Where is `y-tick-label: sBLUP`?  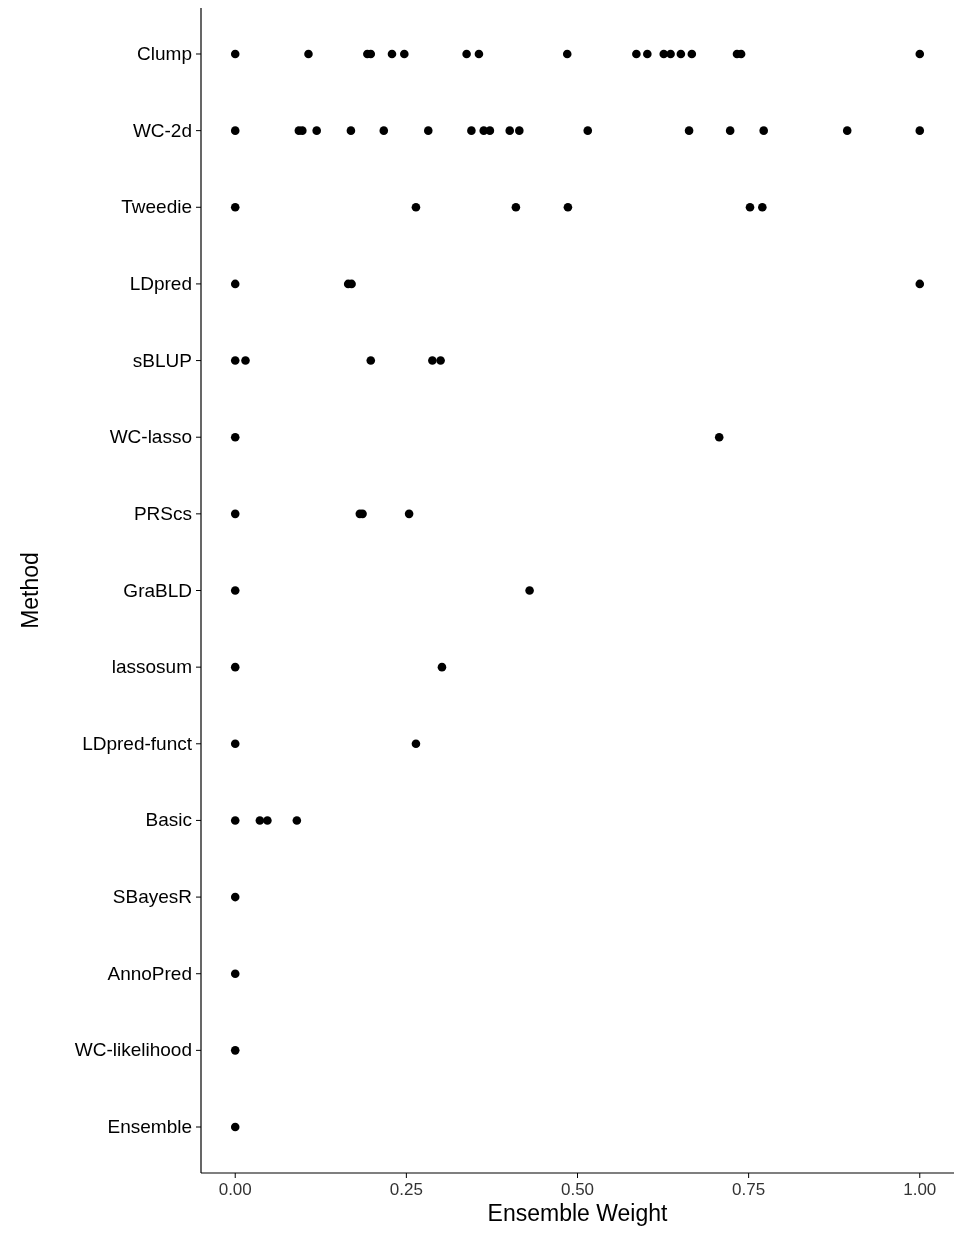
y-tick-label: sBLUP is located at coordinates (162, 360).